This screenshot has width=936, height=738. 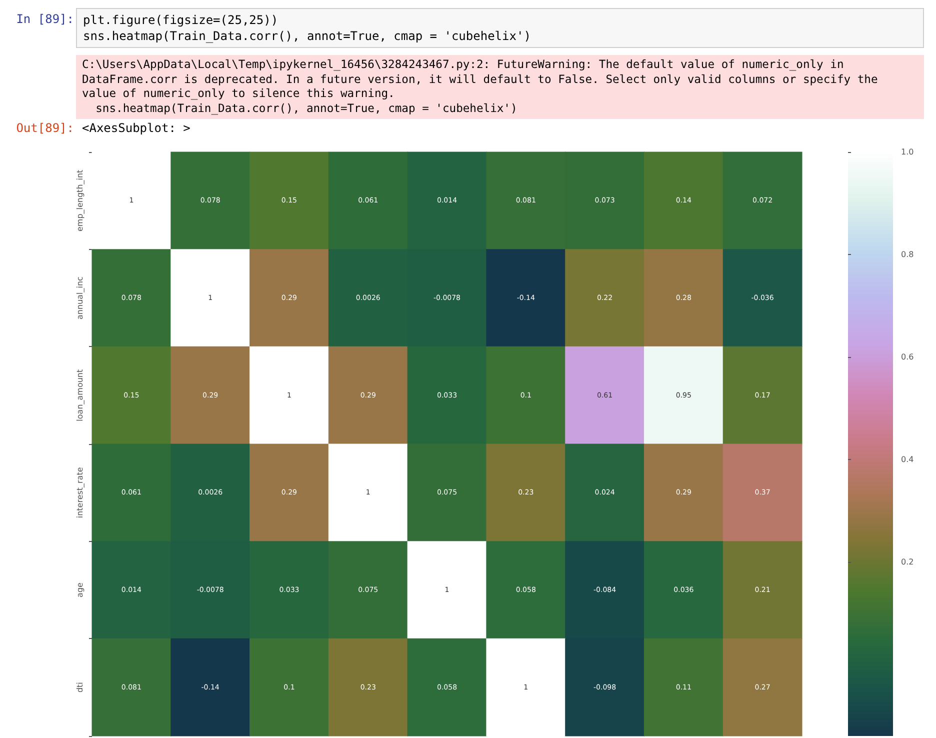 What do you see at coordinates (136, 128) in the screenshot?
I see `text: <AxesSubplot: >` at bounding box center [136, 128].